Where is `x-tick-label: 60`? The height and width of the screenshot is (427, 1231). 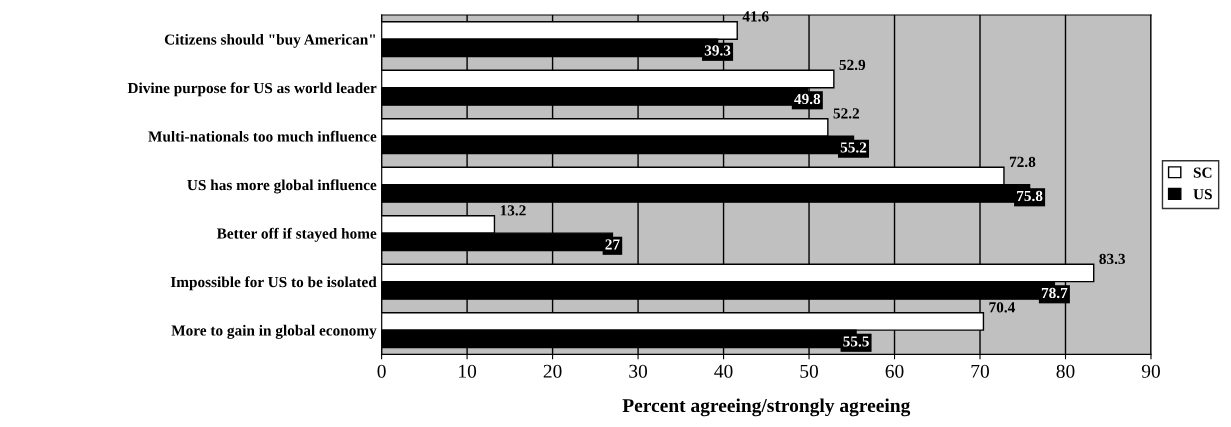
x-tick-label: 60 is located at coordinates (894, 371).